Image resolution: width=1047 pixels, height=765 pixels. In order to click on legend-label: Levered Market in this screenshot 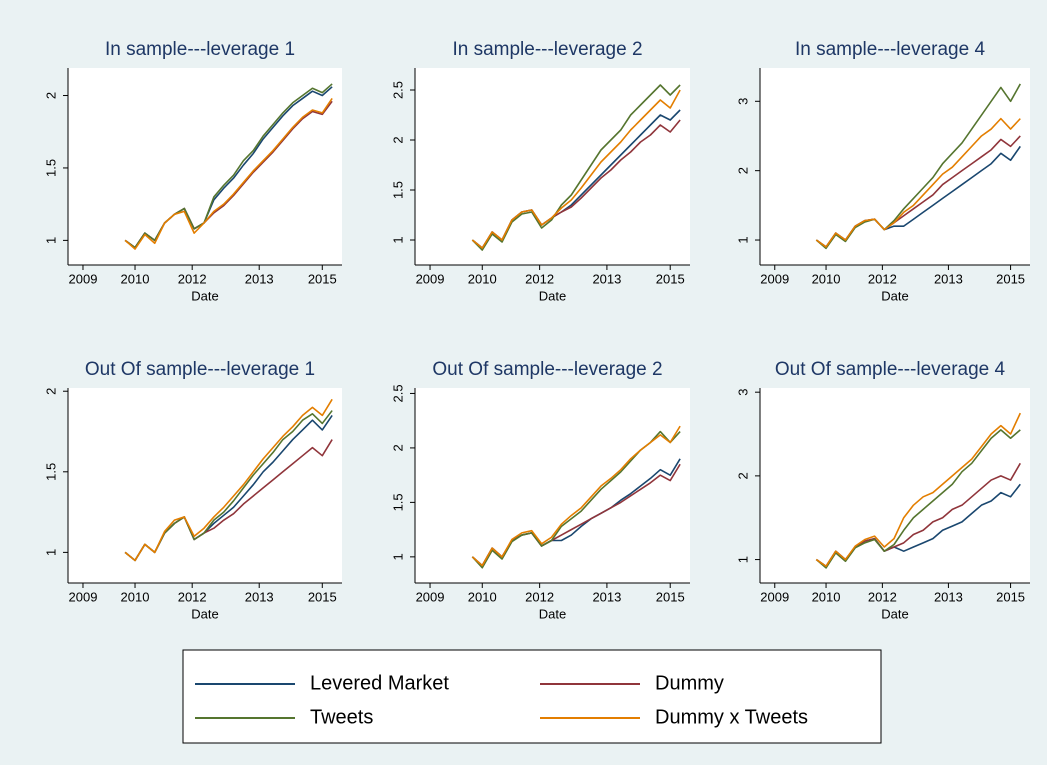, I will do `click(379, 683)`.